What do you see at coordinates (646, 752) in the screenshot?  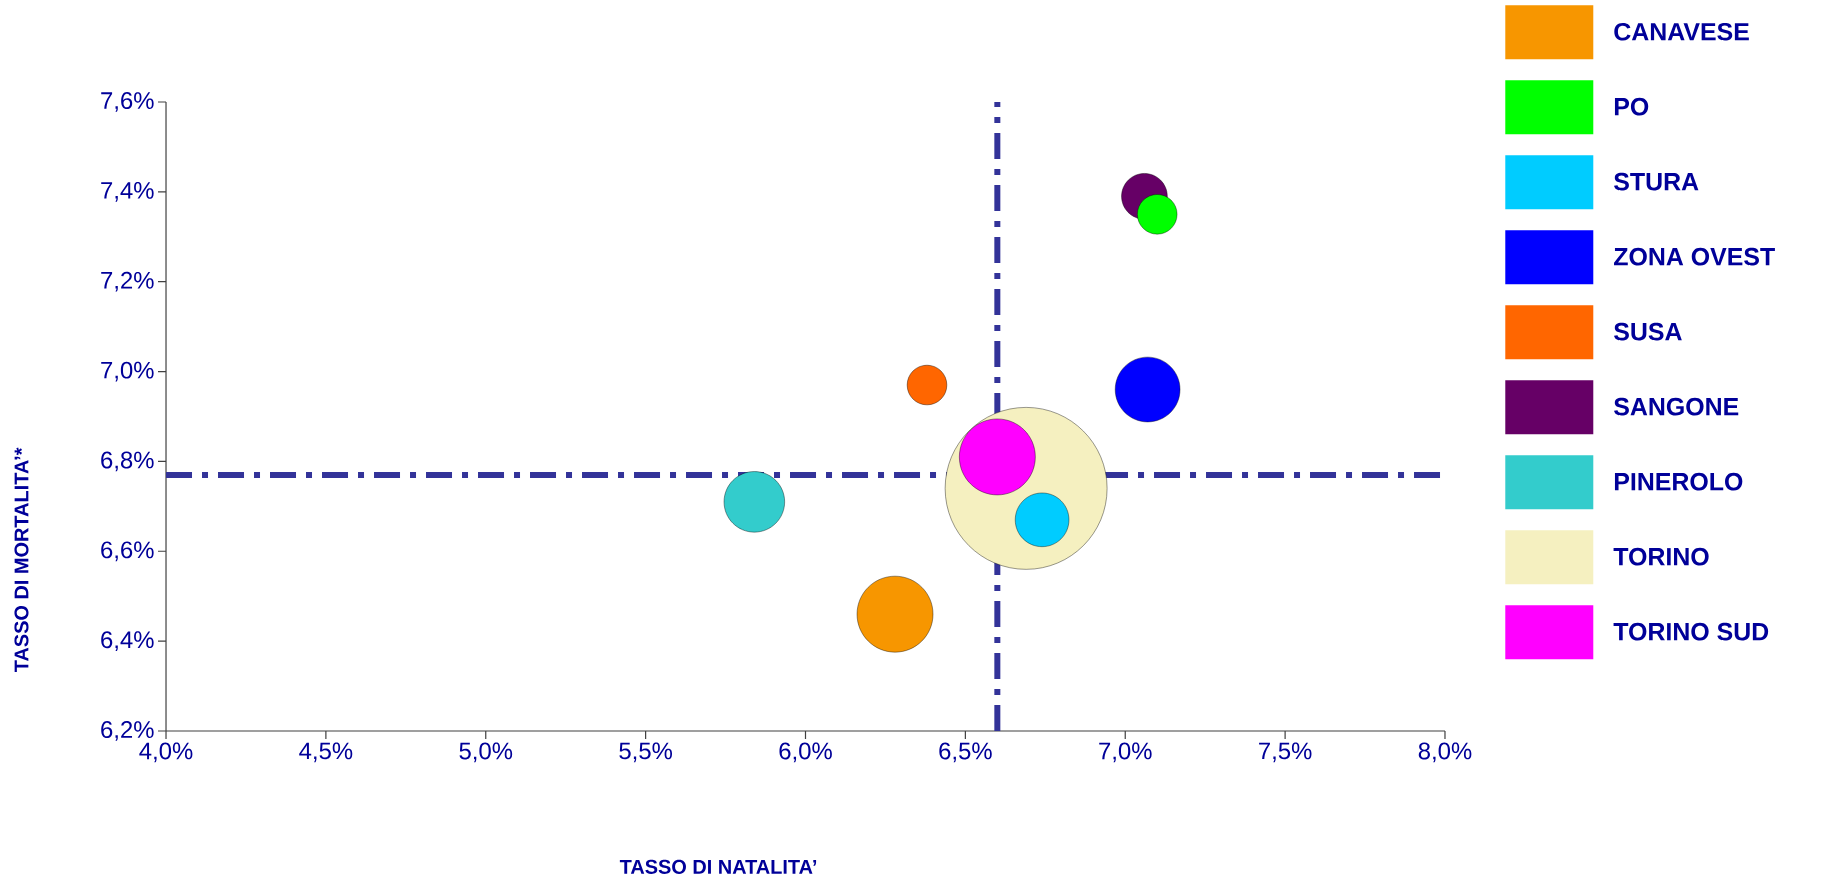 I see `x-tick-label: 5,5%` at bounding box center [646, 752].